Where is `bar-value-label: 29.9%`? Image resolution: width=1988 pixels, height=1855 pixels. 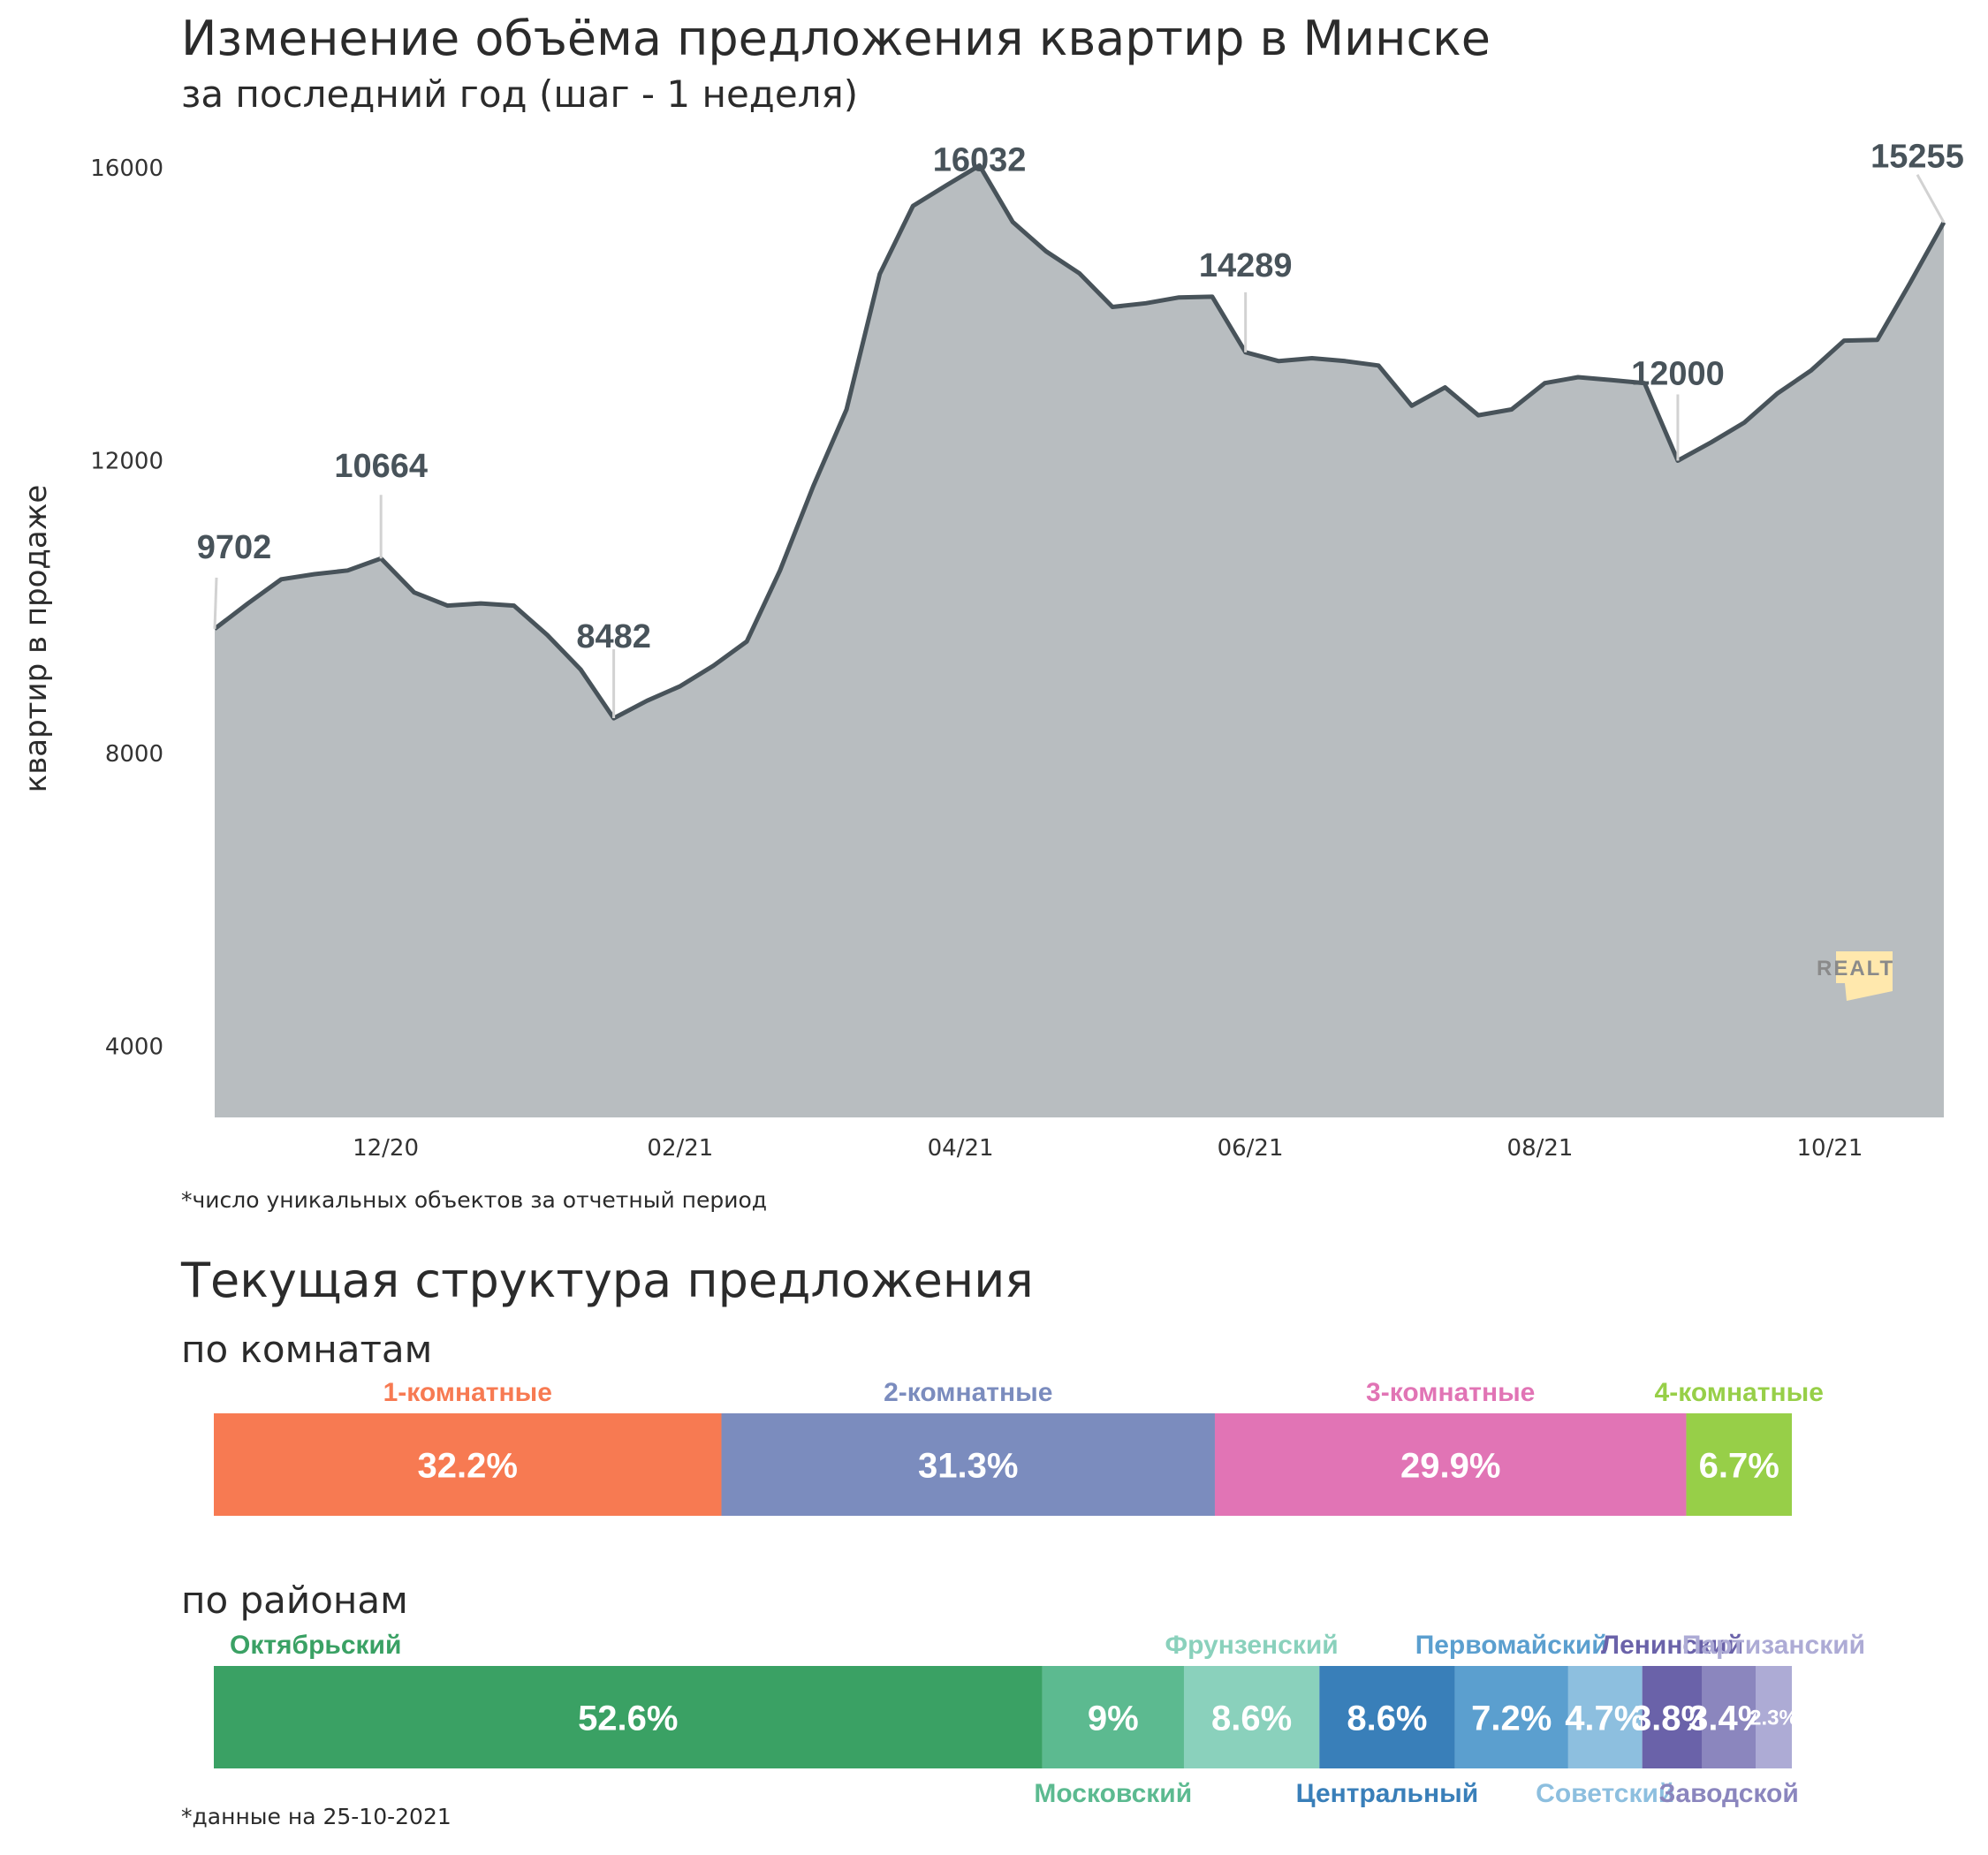
bar-value-label: 29.9% is located at coordinates (1450, 1465).